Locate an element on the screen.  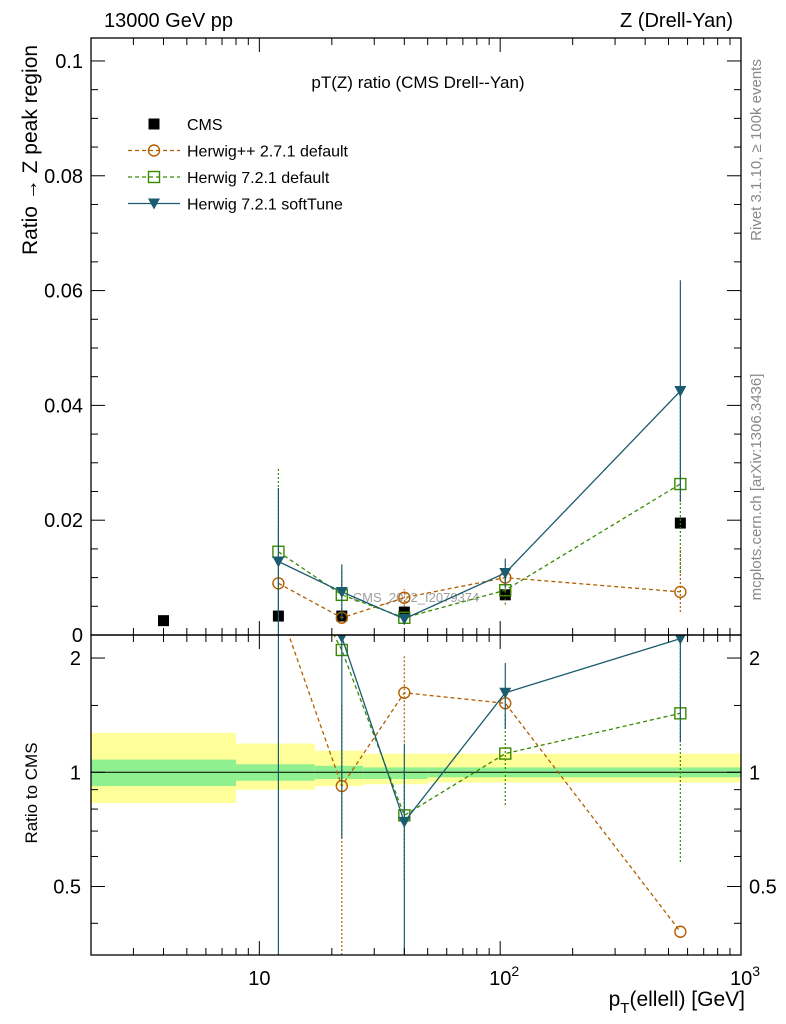
legend-label-1: Herwig++ 2.7.1 default is located at coordinates (268, 152).